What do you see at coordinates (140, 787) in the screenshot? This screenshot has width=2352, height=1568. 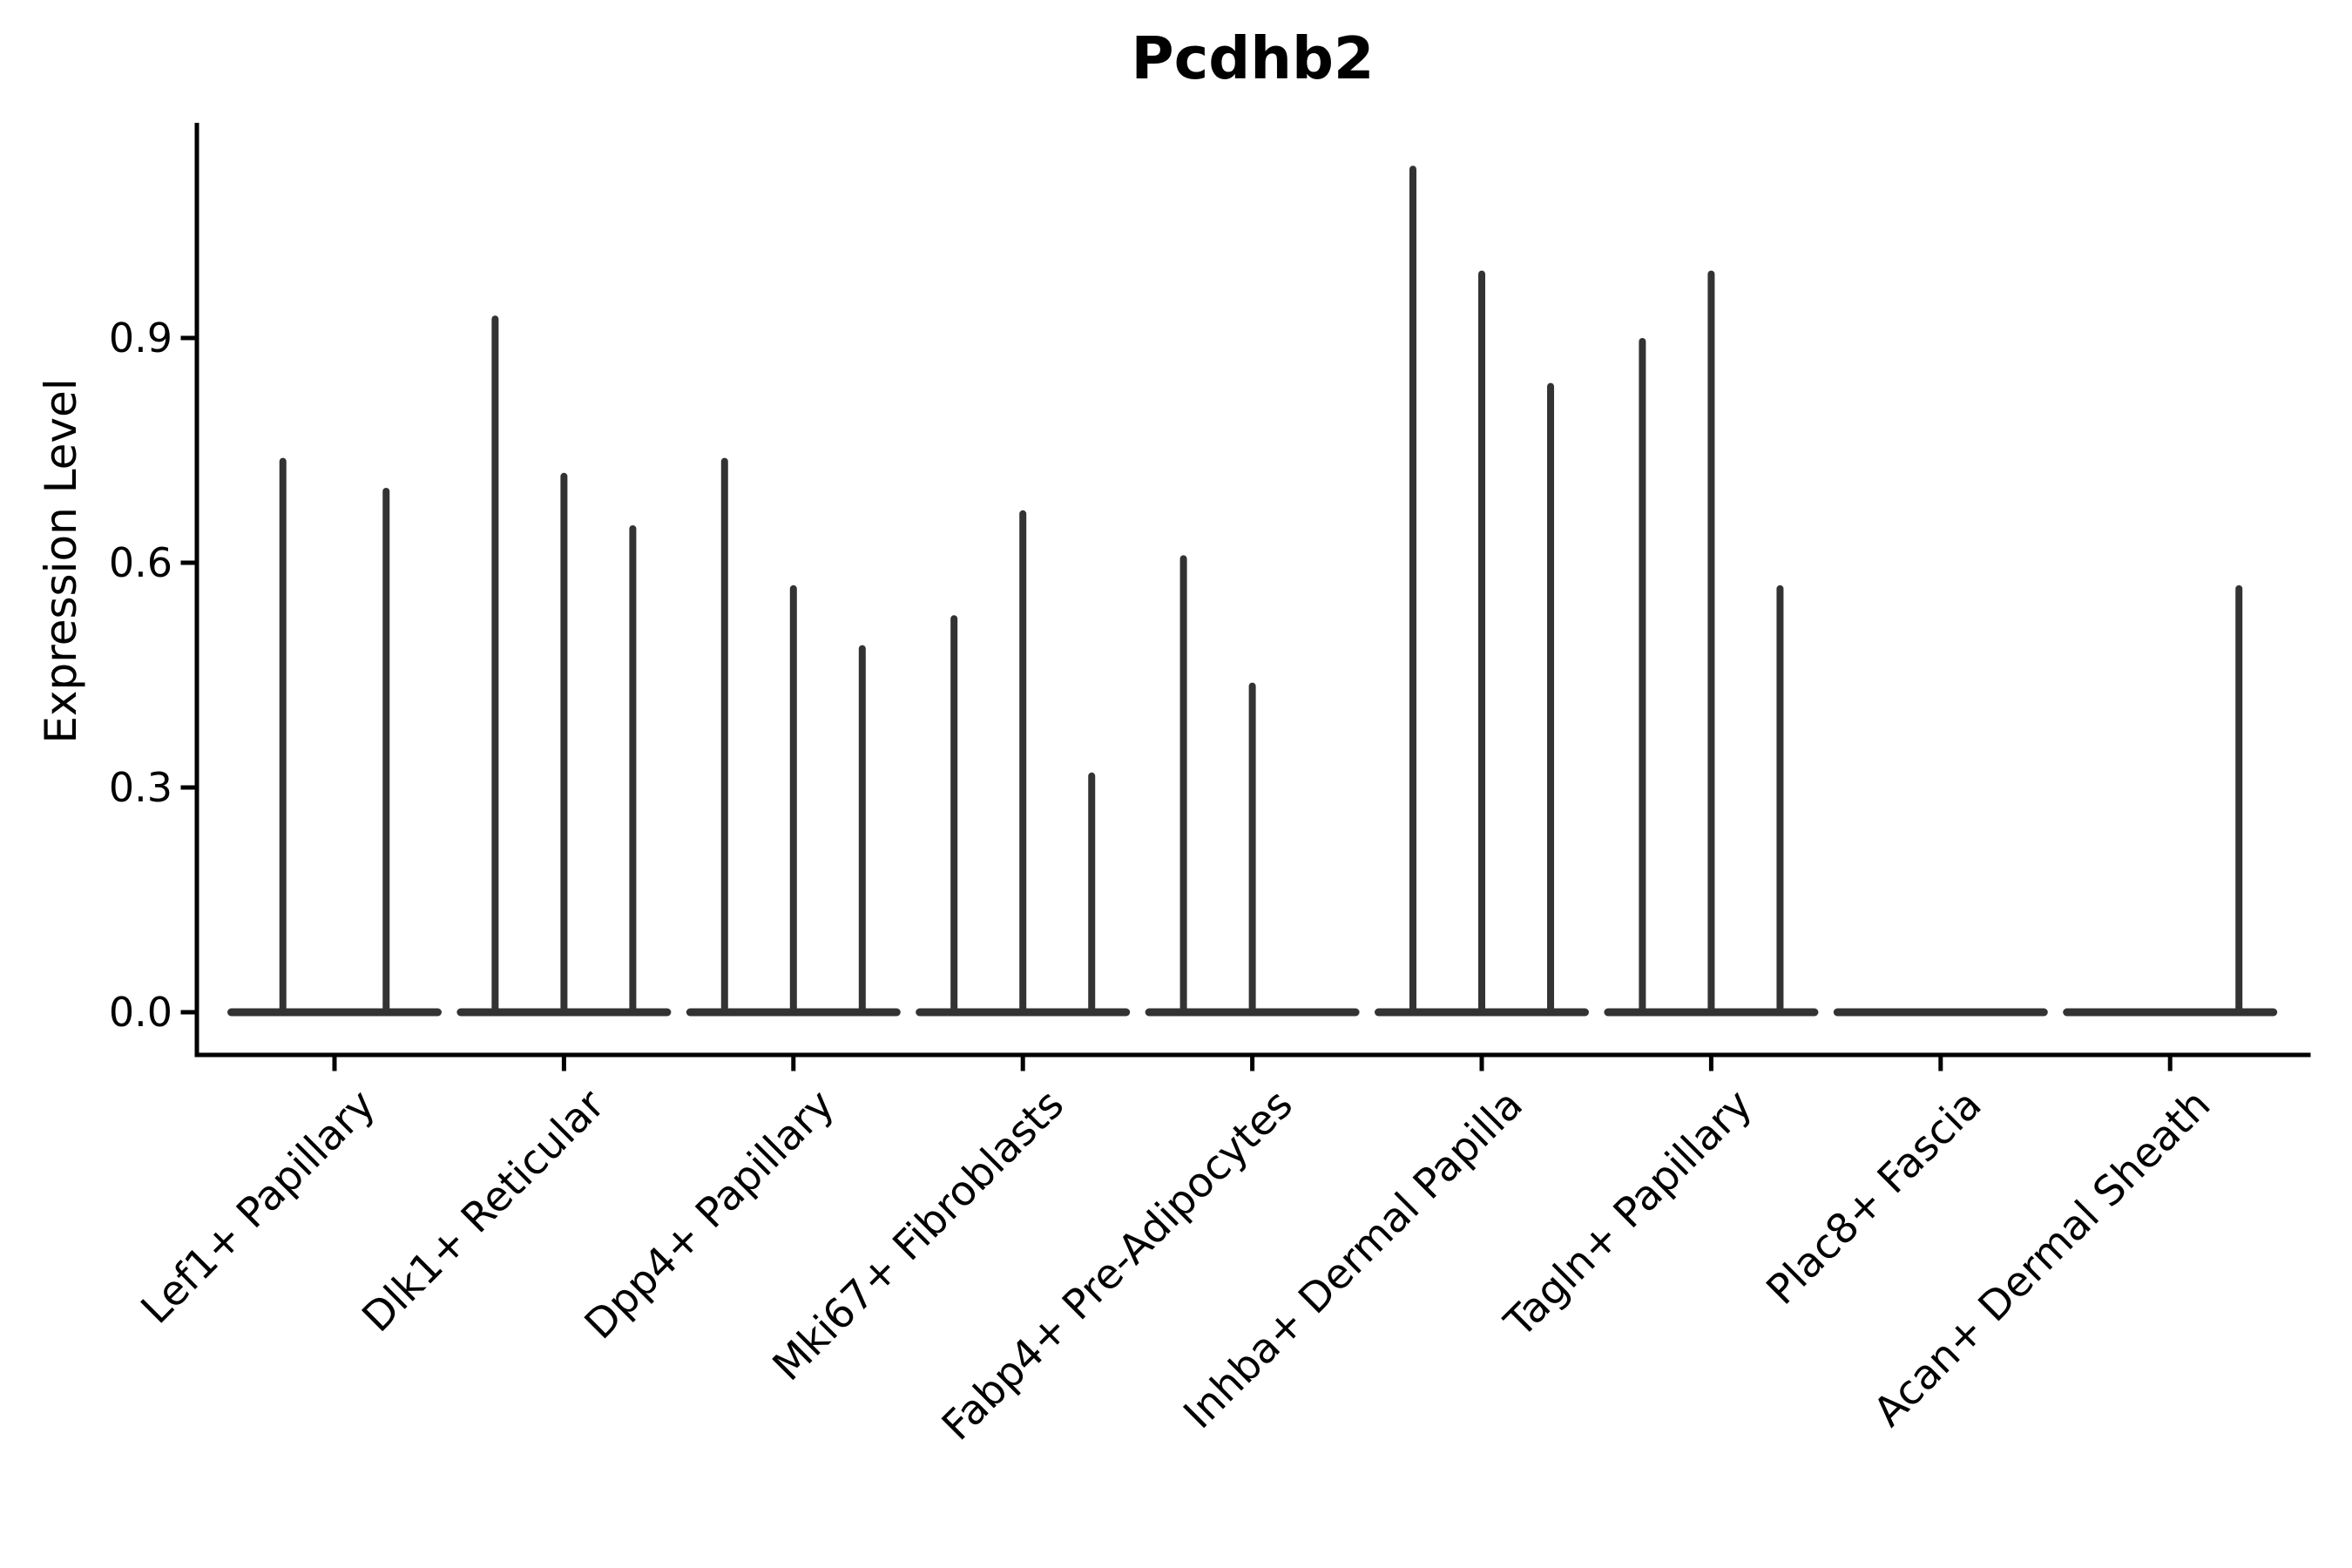 I see `y-tick-label: 0.3` at bounding box center [140, 787].